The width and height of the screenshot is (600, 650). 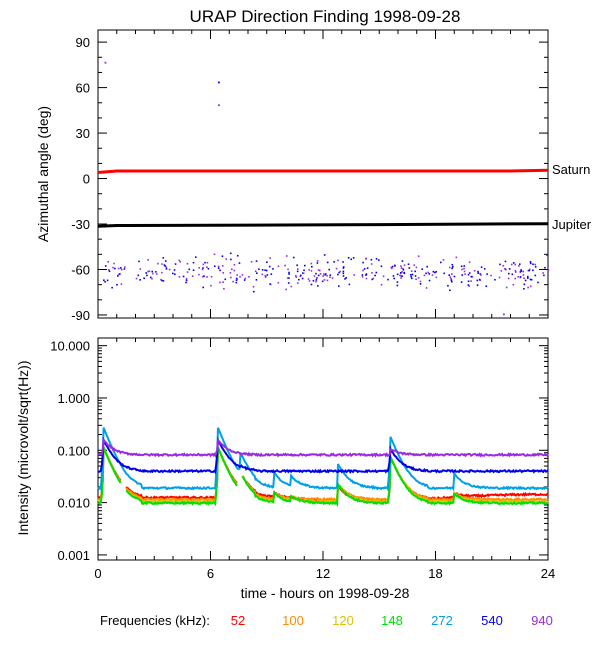 I want to click on direction-outlier-point, so click(x=219, y=105).